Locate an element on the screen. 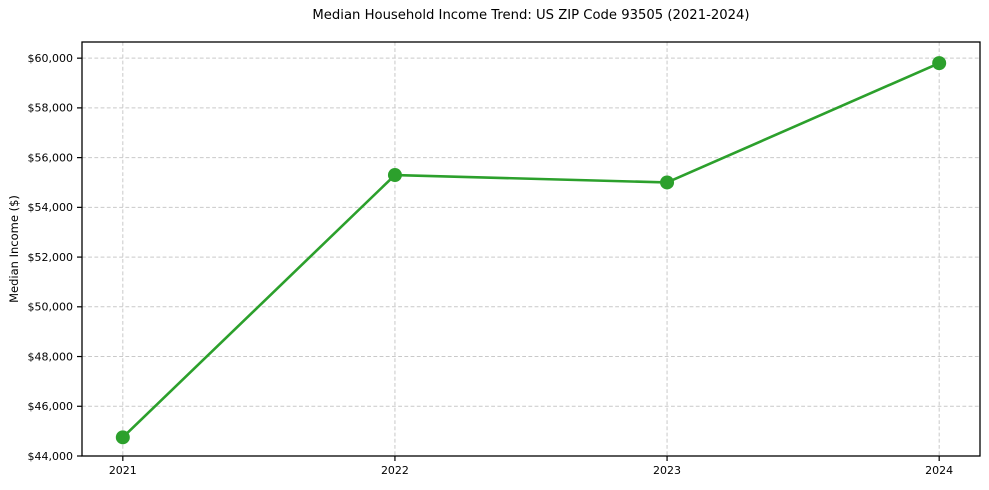 Image resolution: width=989 pixels, height=490 pixels. y-tick-label: $56,000 is located at coordinates (51, 157).